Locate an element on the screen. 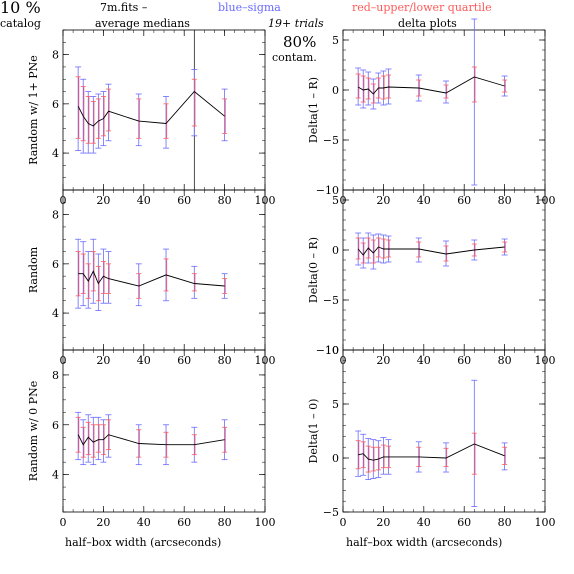  header-percent: 10 % is located at coordinates (20, 8).